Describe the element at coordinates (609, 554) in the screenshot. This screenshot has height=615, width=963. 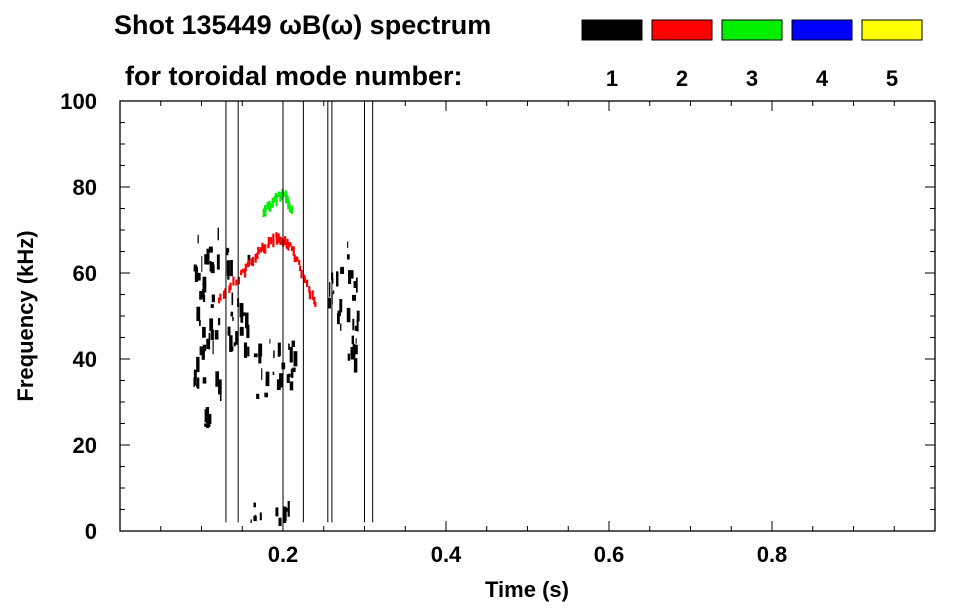
I see `x-tick-label: 0.6` at that location.